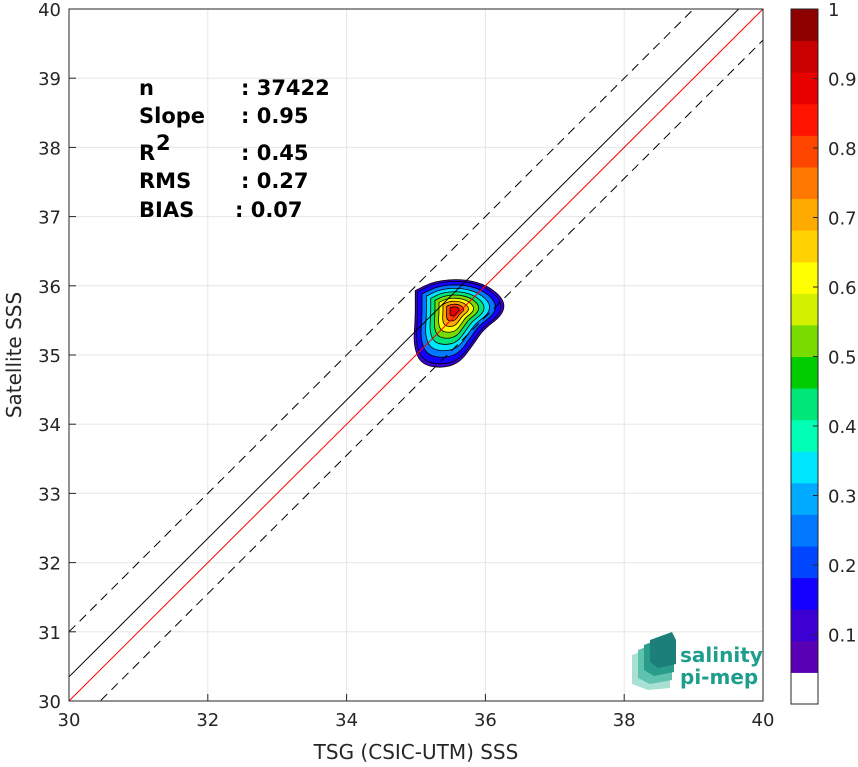 The image size is (858, 767). I want to click on salinity-pimep-logo: salinity pi-mep, so click(697, 661).